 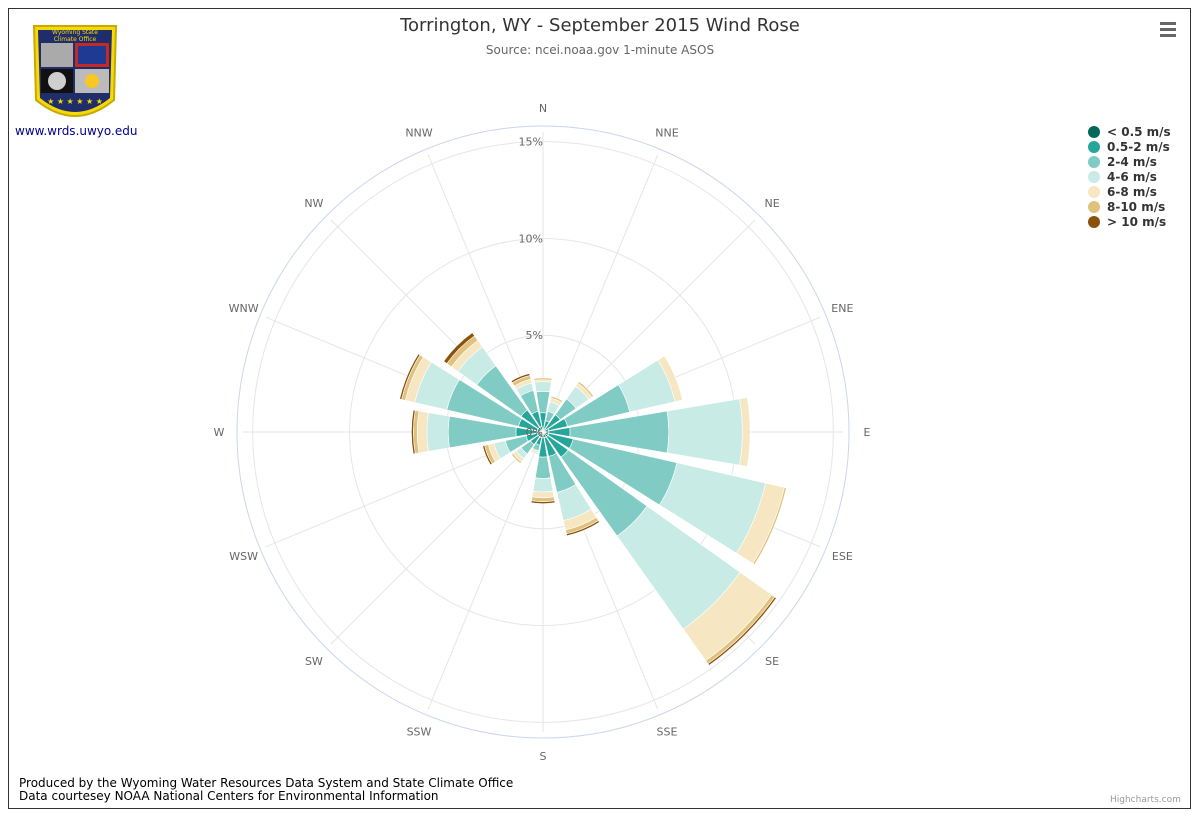 I want to click on direction-label-sse: SSE, so click(x=667, y=731).